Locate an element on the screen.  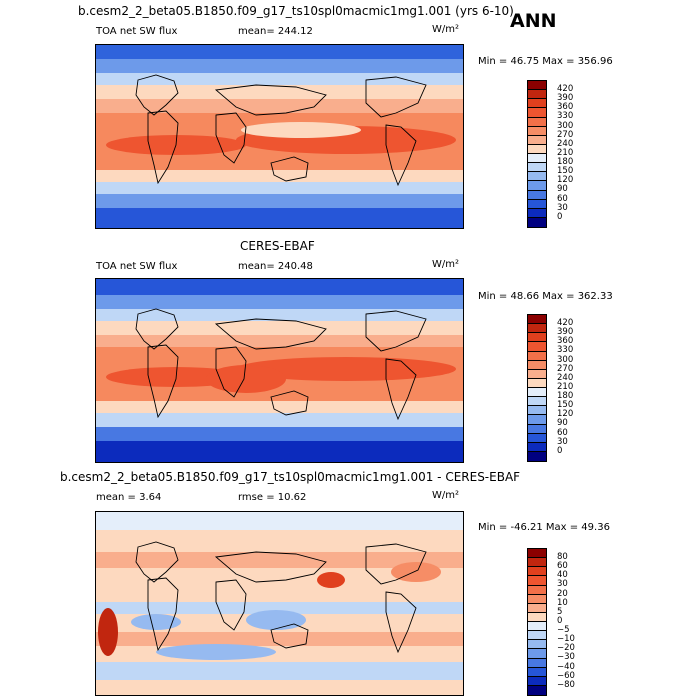
panel-2-units: W/m² is located at coordinates (446, 264).